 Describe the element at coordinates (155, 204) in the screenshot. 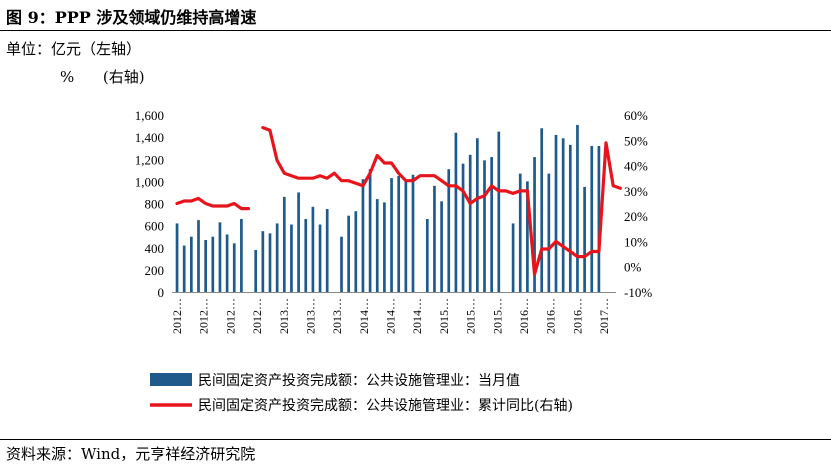

I see `y-left-tick-label: 800` at that location.